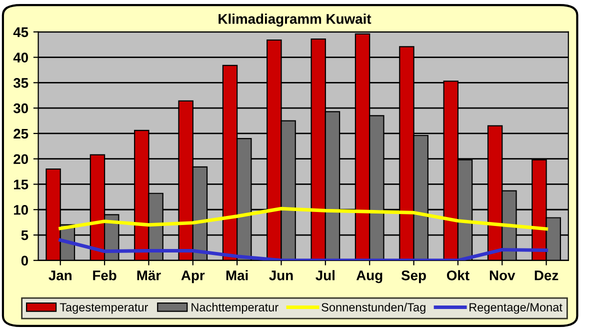 This screenshot has height=336, width=589. Describe the element at coordinates (325, 275) in the screenshot. I see `x-tick-label: Jul` at that location.